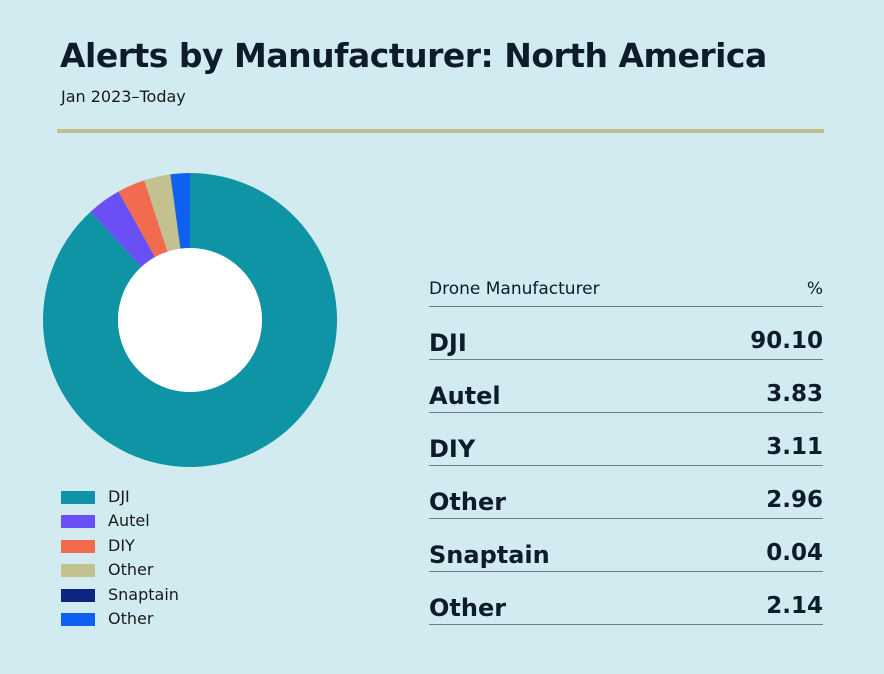 The width and height of the screenshot is (884, 674). What do you see at coordinates (794, 606) in the screenshot?
I see `row-percent: 2.14` at bounding box center [794, 606].